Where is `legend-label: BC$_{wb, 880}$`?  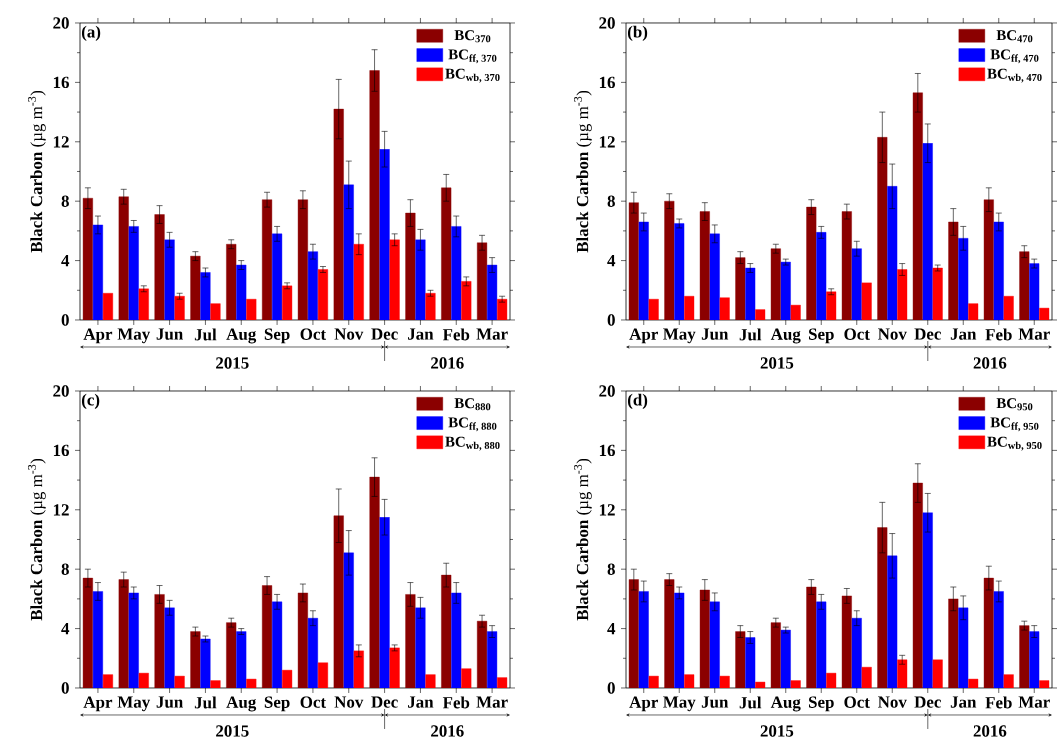 legend-label: BC$_{wb, 880}$ is located at coordinates (472, 443).